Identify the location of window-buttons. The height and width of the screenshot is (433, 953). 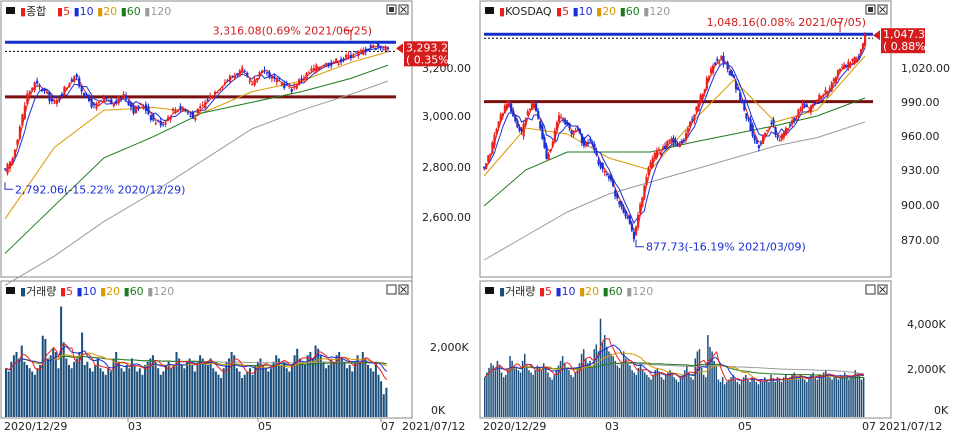
(397, 9).